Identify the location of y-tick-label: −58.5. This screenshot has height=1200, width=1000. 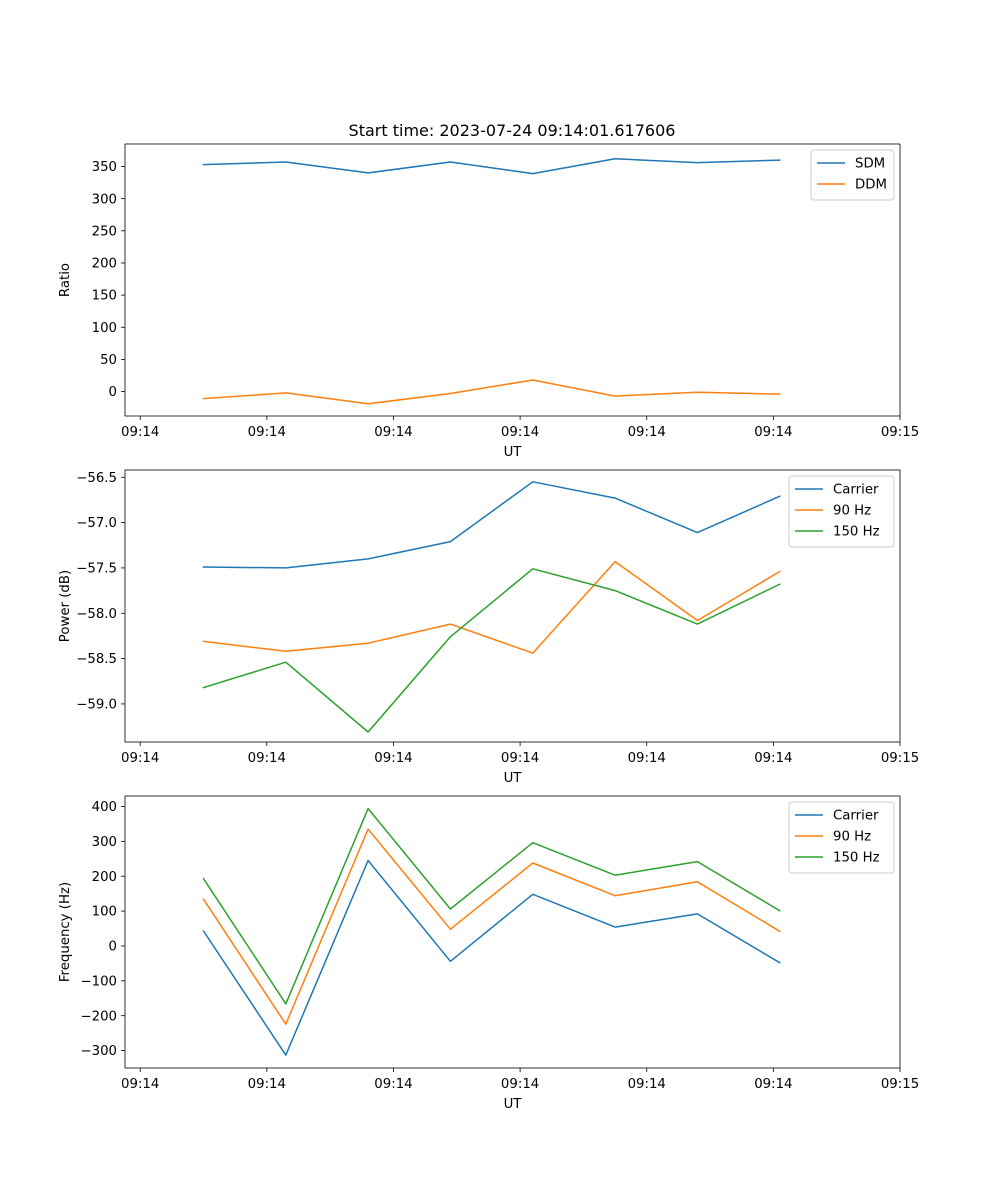
(96, 659).